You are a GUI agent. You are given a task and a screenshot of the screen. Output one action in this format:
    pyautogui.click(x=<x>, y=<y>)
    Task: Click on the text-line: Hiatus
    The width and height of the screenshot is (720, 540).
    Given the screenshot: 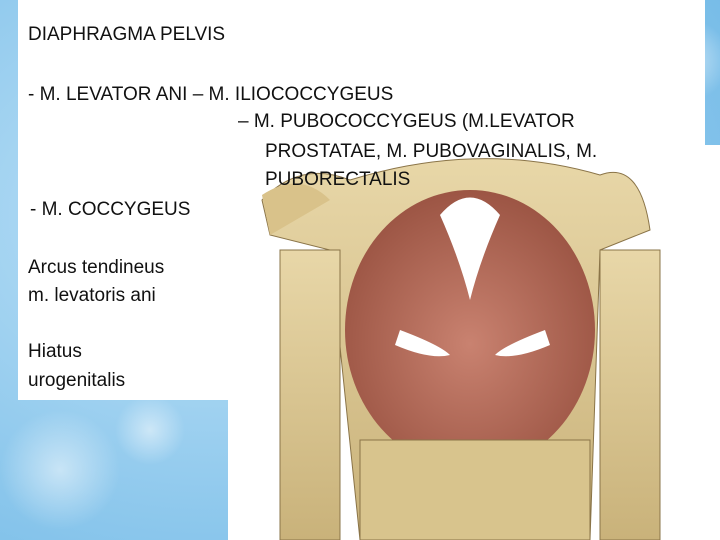 What is the action you would take?
    pyautogui.click(x=55, y=351)
    